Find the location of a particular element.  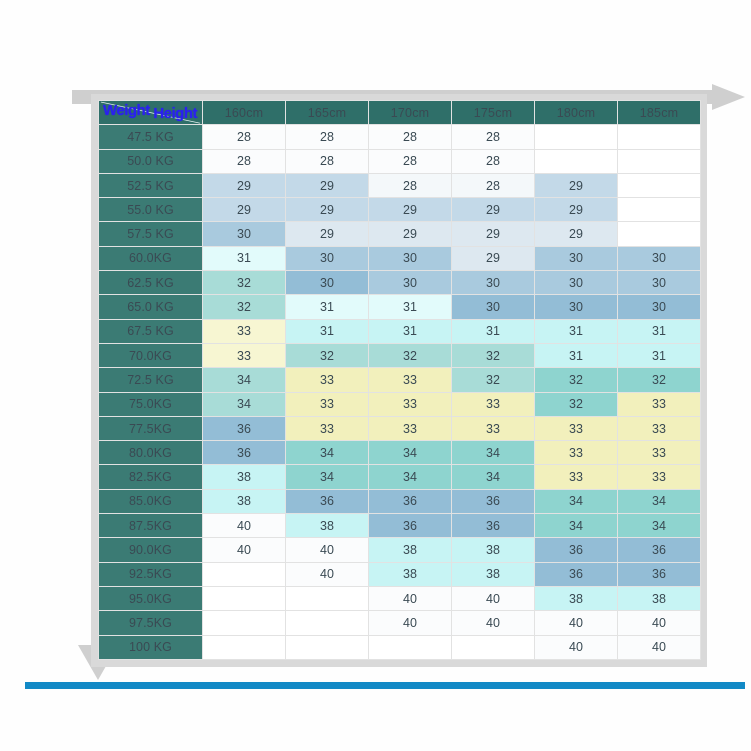

row-header-weight: 92.5KG is located at coordinates (150, 574).